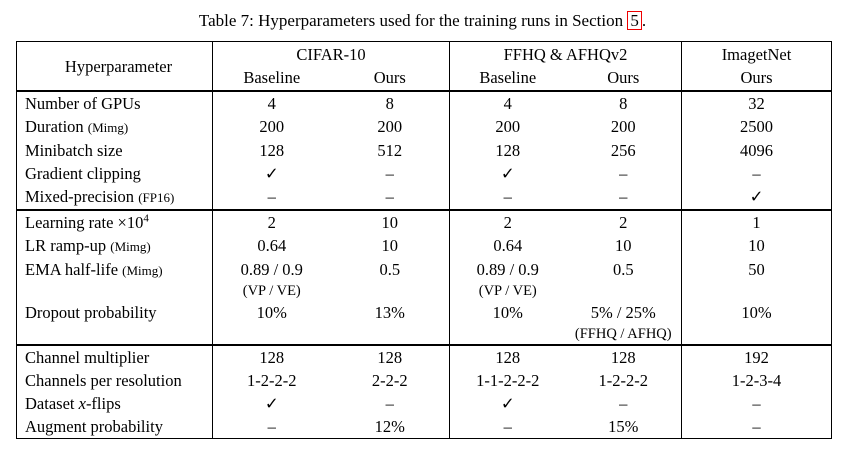 The width and height of the screenshot is (845, 466). Describe the element at coordinates (508, 245) in the screenshot. I see `cell-value: 0.64` at that location.